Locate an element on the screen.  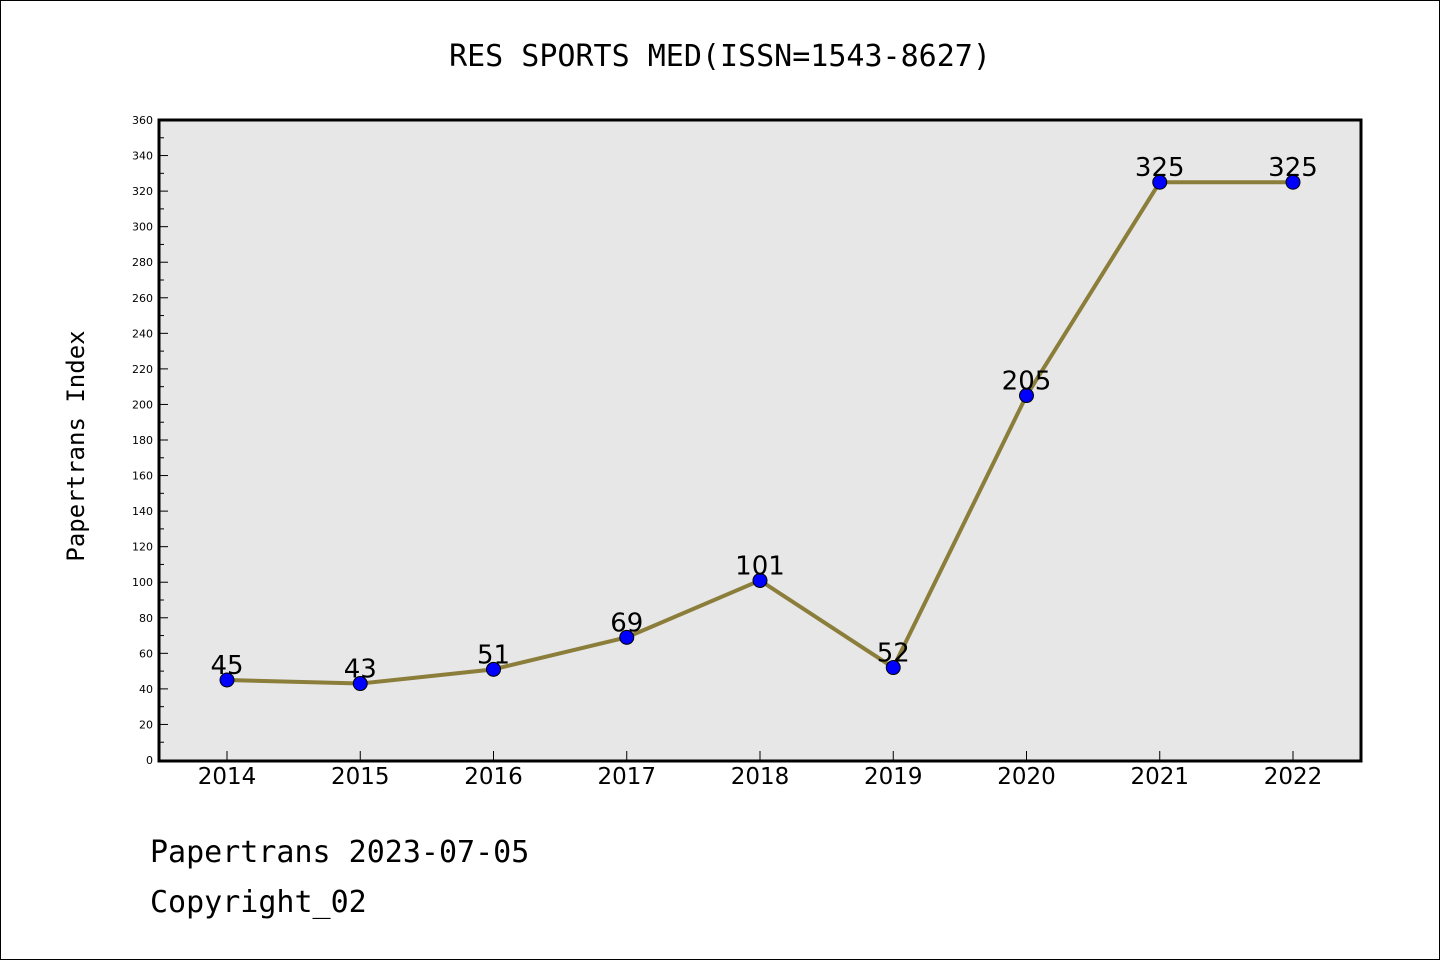
y-tick-label: 20 is located at coordinates (146, 724).